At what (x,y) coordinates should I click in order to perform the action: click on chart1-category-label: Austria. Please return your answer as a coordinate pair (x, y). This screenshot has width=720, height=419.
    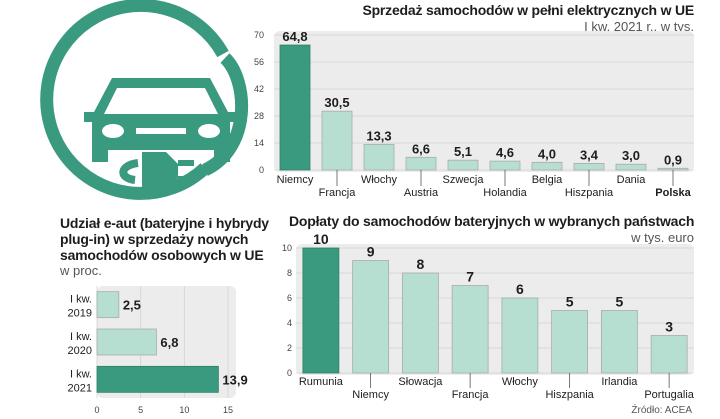
    Looking at the image, I should click on (421, 193).